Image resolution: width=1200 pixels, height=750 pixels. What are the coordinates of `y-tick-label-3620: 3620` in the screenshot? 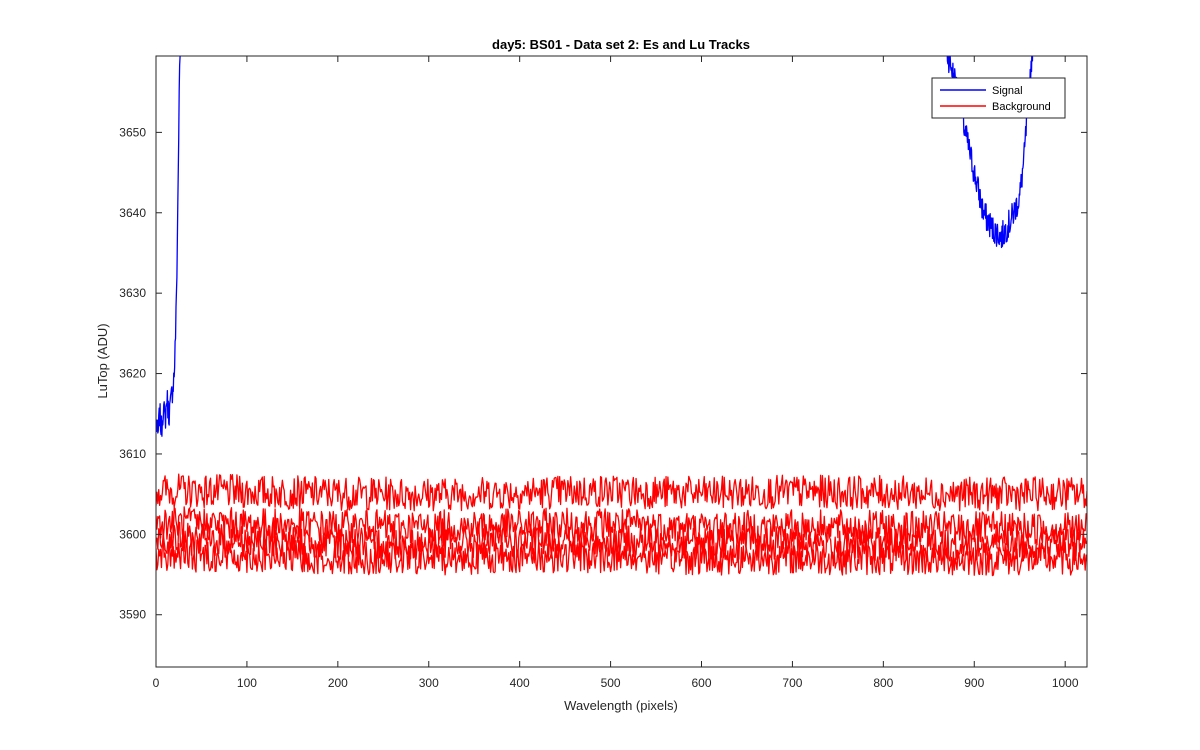 It's located at (132, 374).